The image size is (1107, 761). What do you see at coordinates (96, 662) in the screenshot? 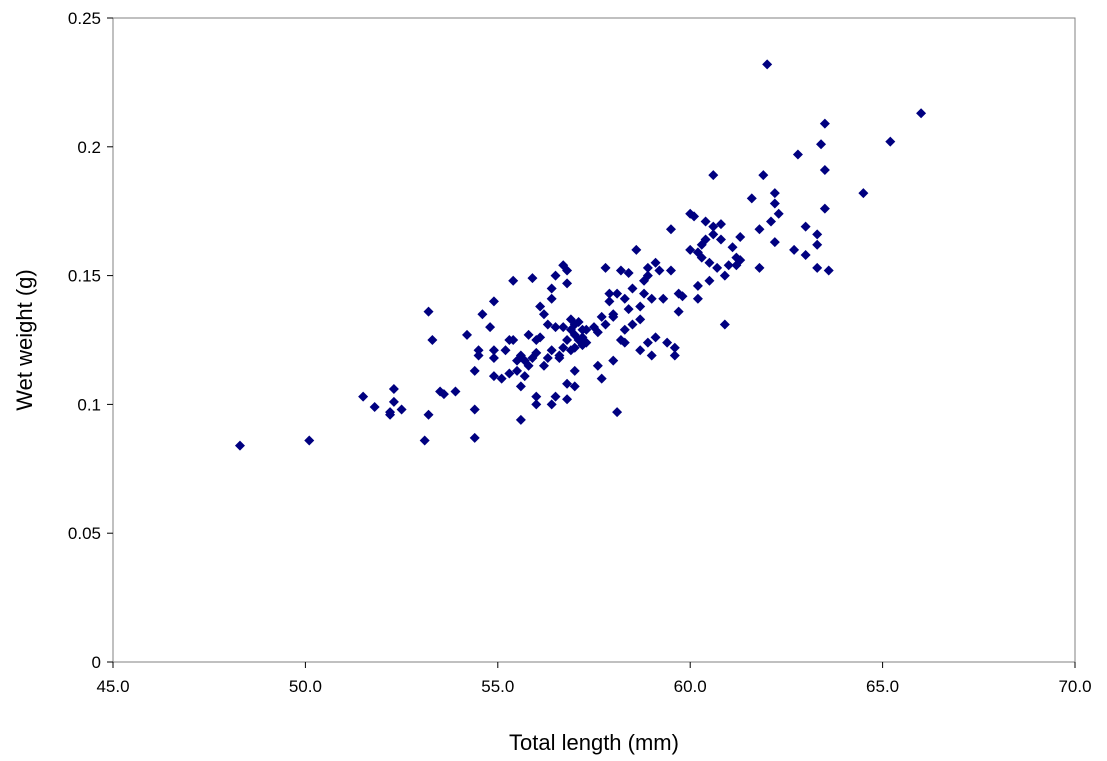
I see `y-tick-label: 0` at bounding box center [96, 662].